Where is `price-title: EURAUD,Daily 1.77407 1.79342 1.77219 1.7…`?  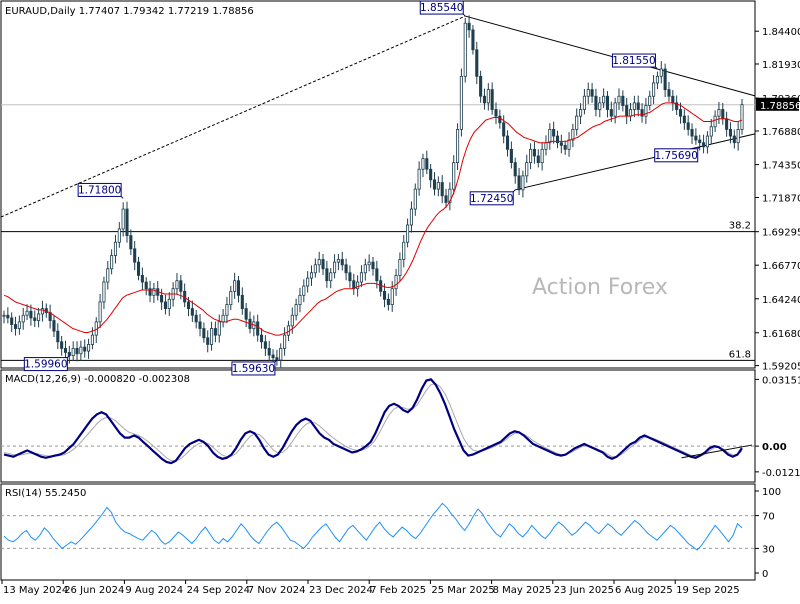
price-title: EURAUD,Daily 1.77407 1.79342 1.77219 1.7… is located at coordinates (129, 11).